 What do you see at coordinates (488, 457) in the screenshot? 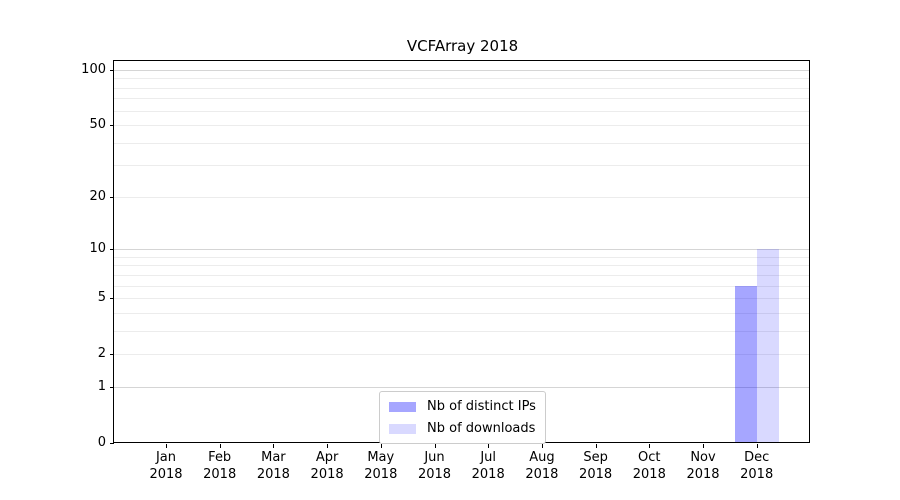
I see `month-label: Jul` at bounding box center [488, 457].